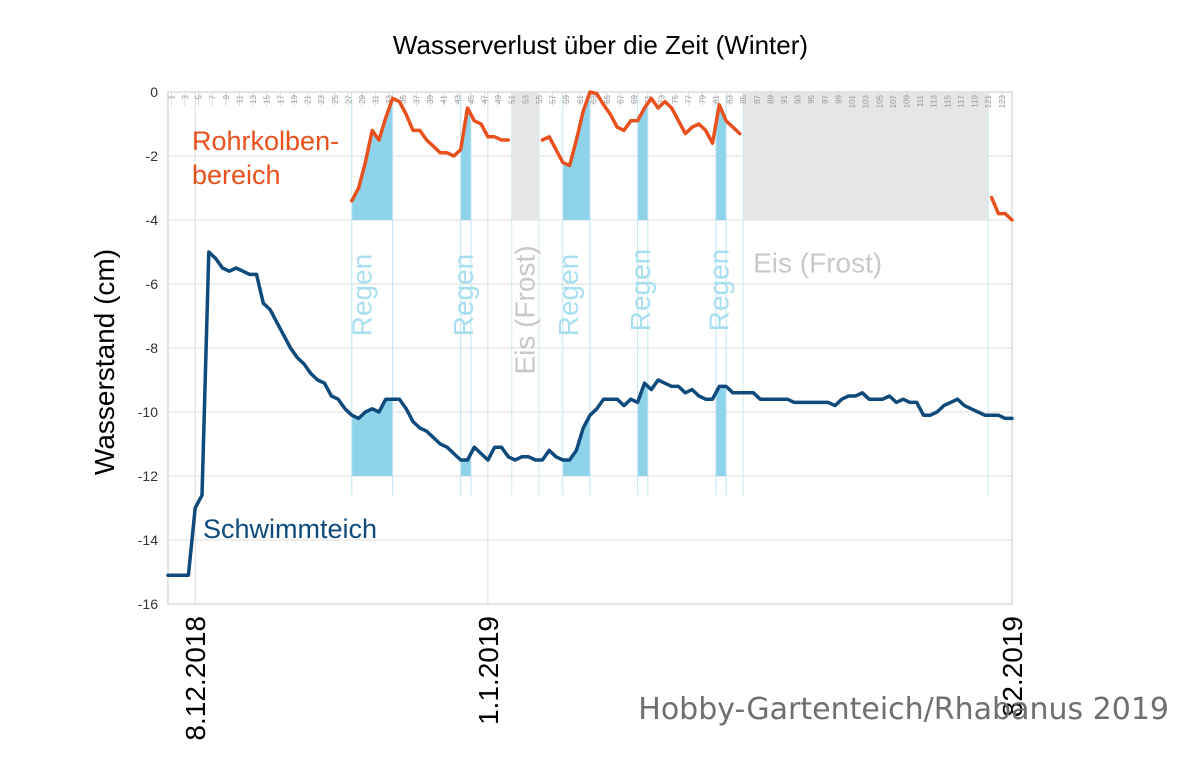 Image resolution: width=1201 pixels, height=767 pixels. What do you see at coordinates (152, 348) in the screenshot?
I see `y-tick-label: -8` at bounding box center [152, 348].